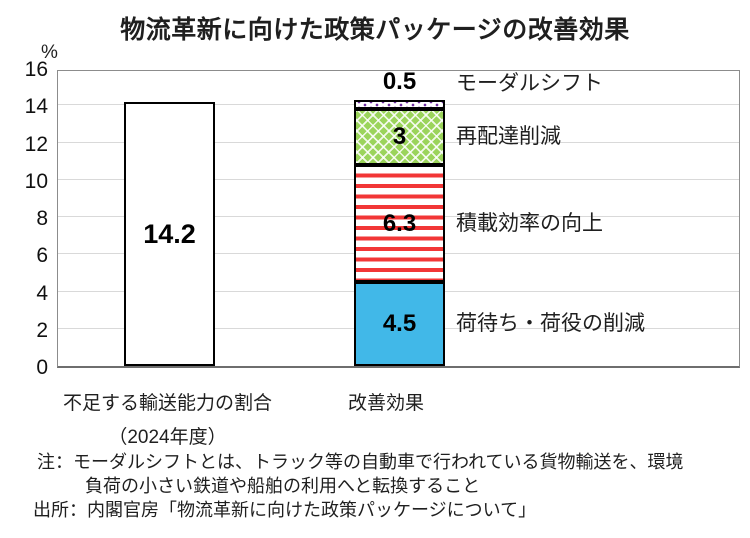  Describe the element at coordinates (360, 462) in the screenshot. I see `note-line-1: 注：モーダルシフトとは、トラック等の自動車で行われている貨物輸送を、環境` at that location.